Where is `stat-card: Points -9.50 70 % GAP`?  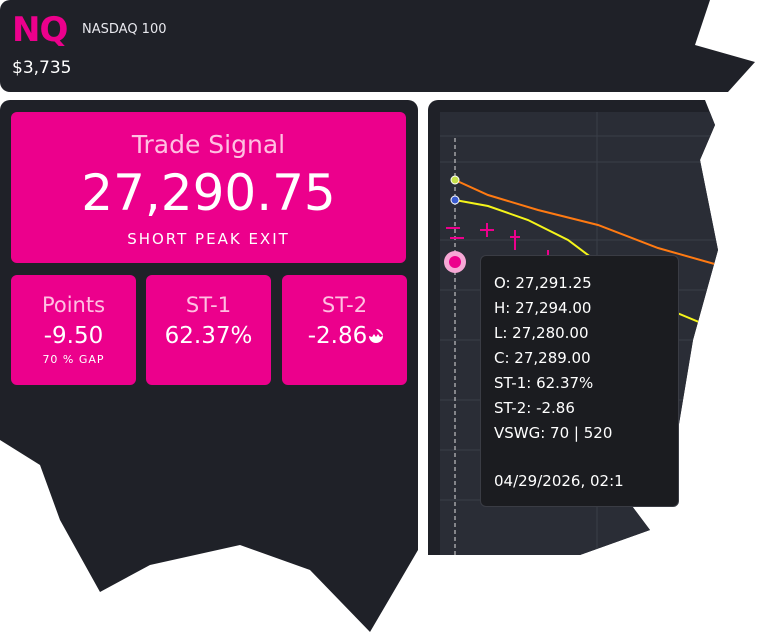
stat-card: Points -9.50 70 % GAP is located at coordinates (73, 330).